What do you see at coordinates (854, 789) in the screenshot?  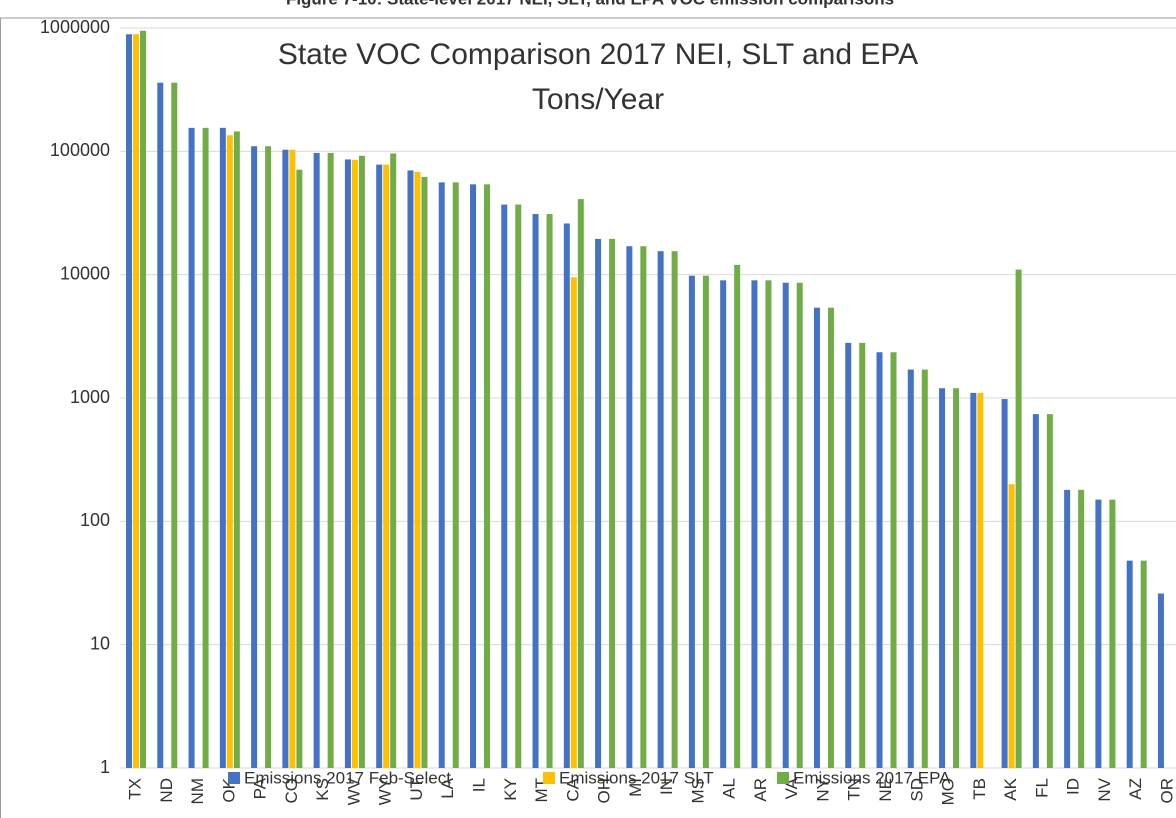 I see `x-tick-label: TN` at bounding box center [854, 789].